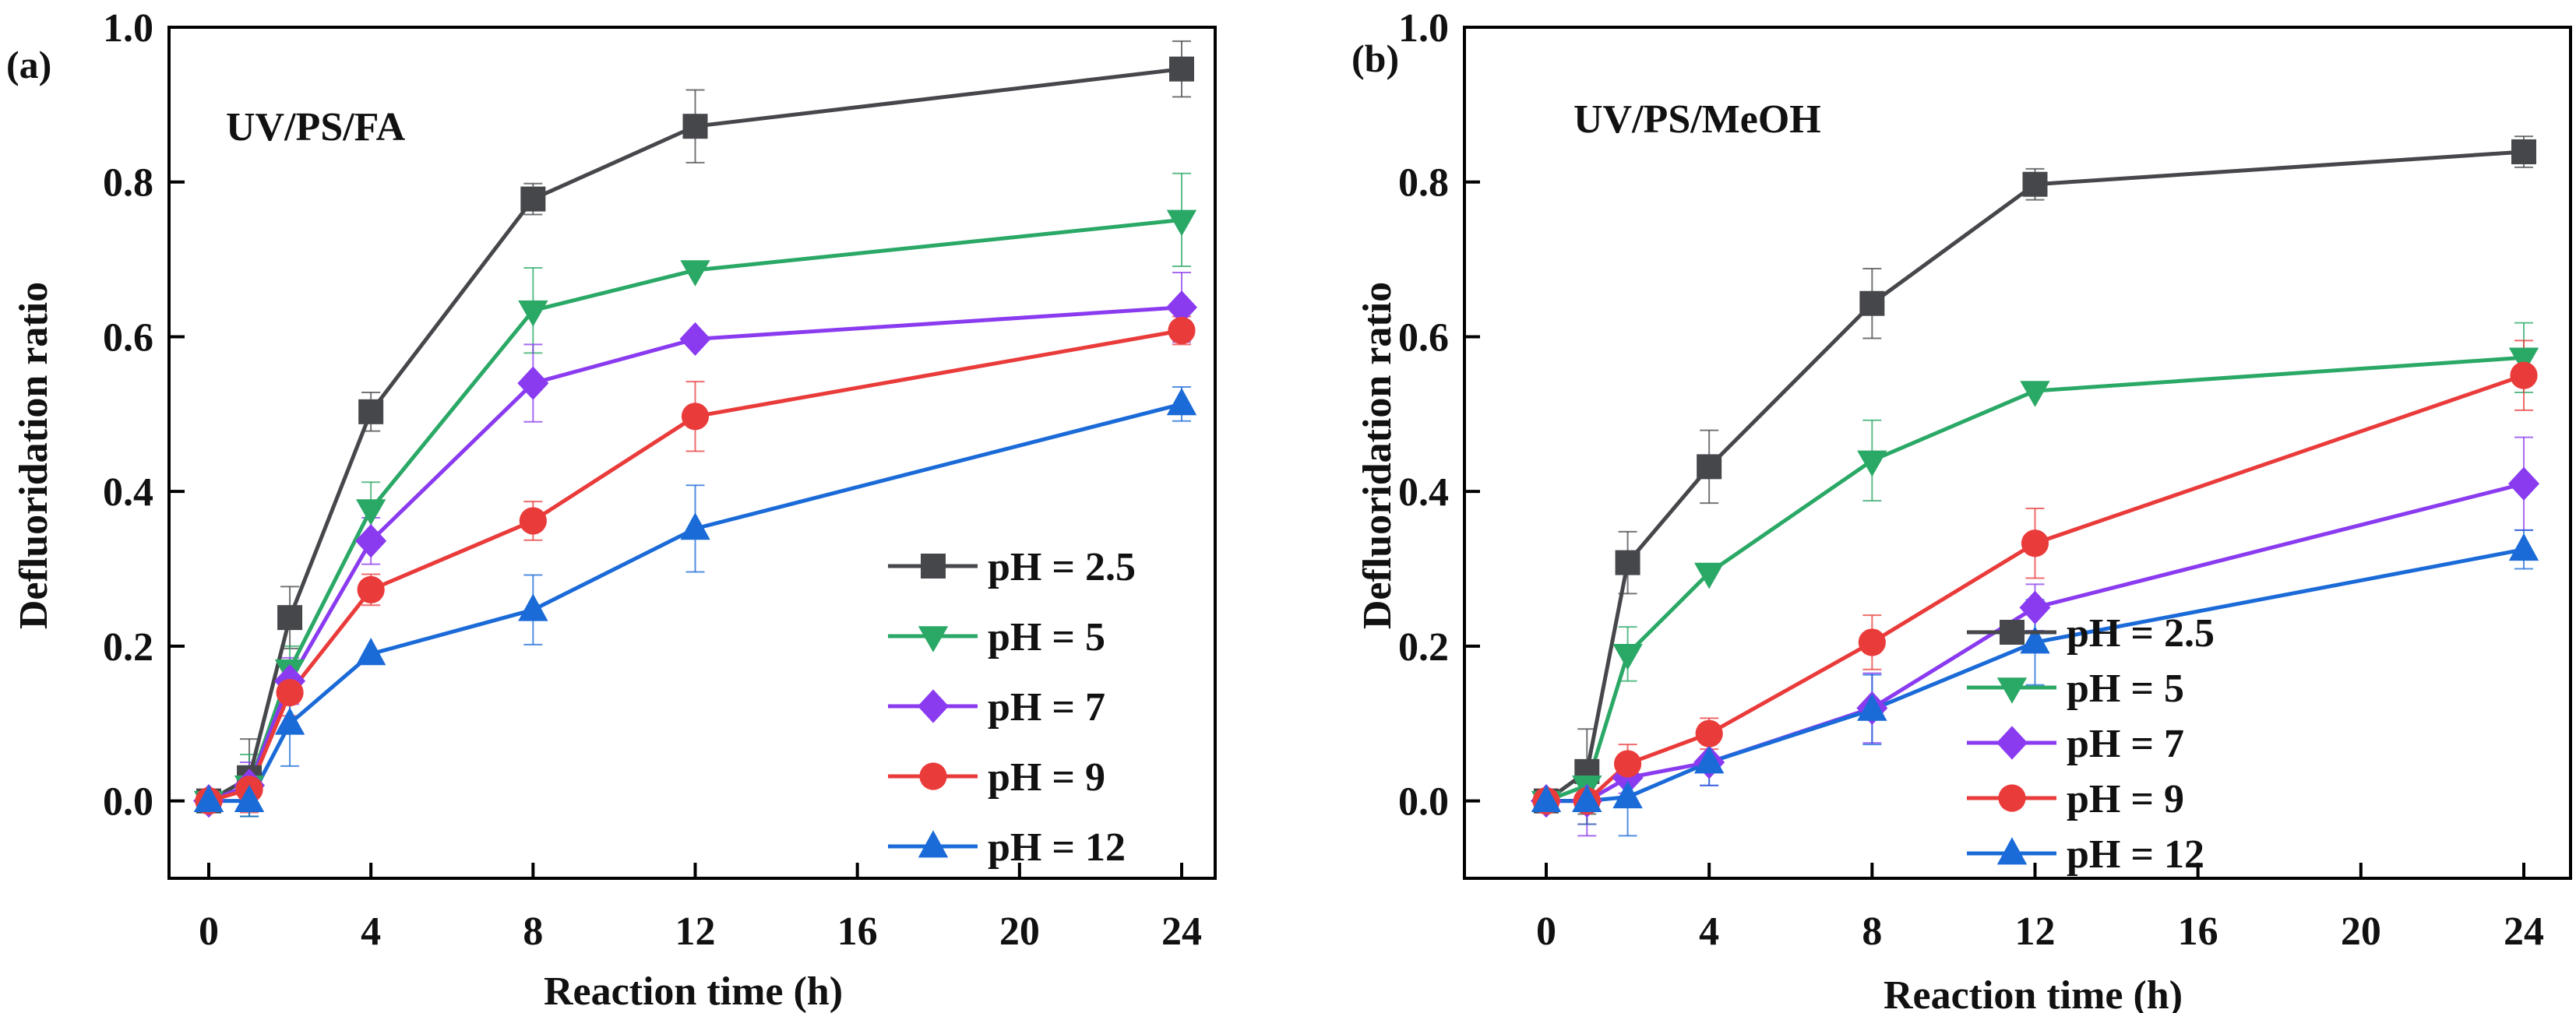 The width and height of the screenshot is (2576, 1013). What do you see at coordinates (2198, 932) in the screenshot?
I see `x-tick-label: 16` at bounding box center [2198, 932].